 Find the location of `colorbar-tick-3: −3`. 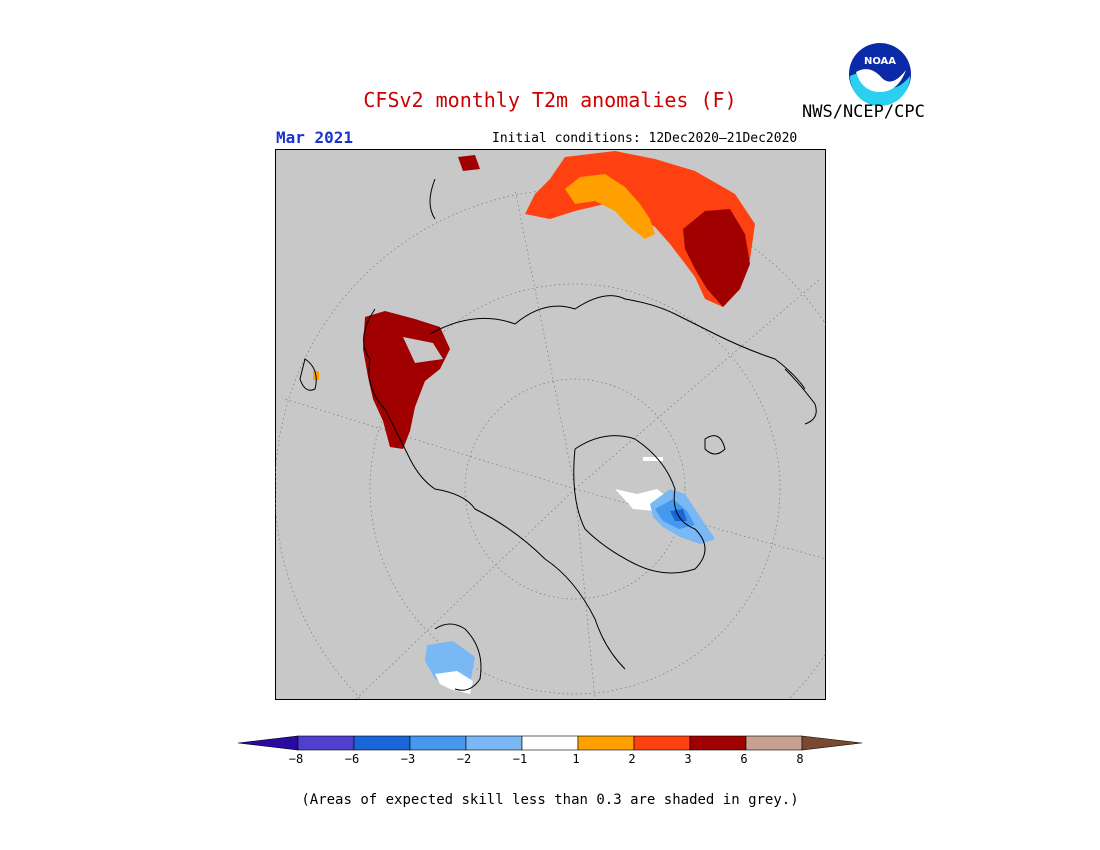

colorbar-tick-3: −3 is located at coordinates (408, 759).